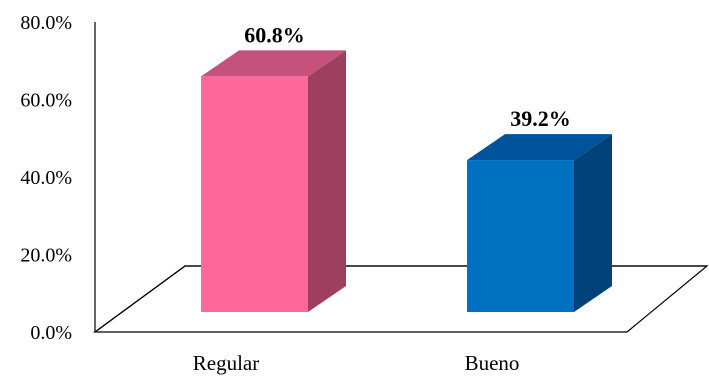 This screenshot has width=709, height=377. What do you see at coordinates (274, 34) in the screenshot?
I see `data-label-regular: 60.8%` at bounding box center [274, 34].